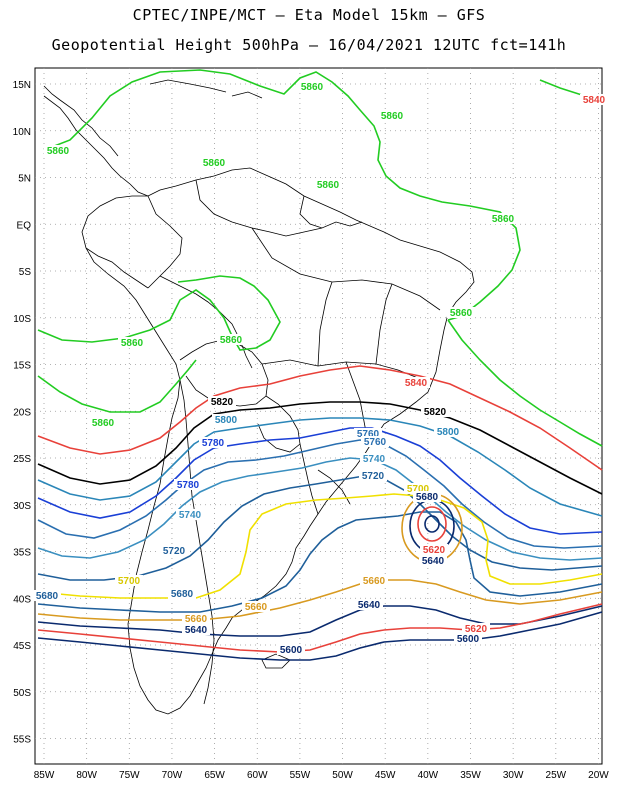  Describe the element at coordinates (165, 242) in the screenshot. I see `border-colombia` at that location.